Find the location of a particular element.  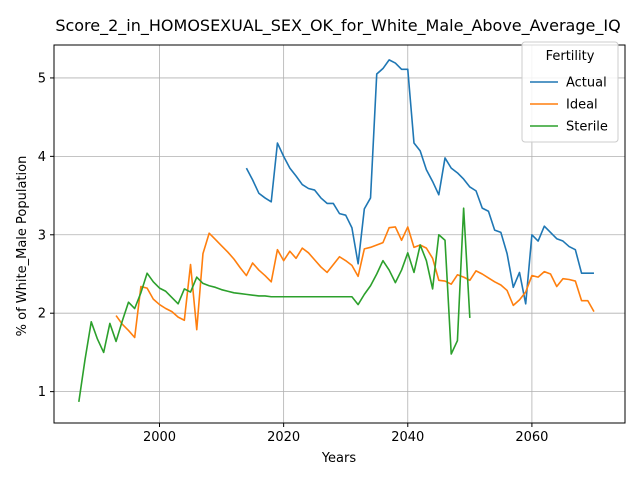

y-tick-label: 1 is located at coordinates (42, 392).